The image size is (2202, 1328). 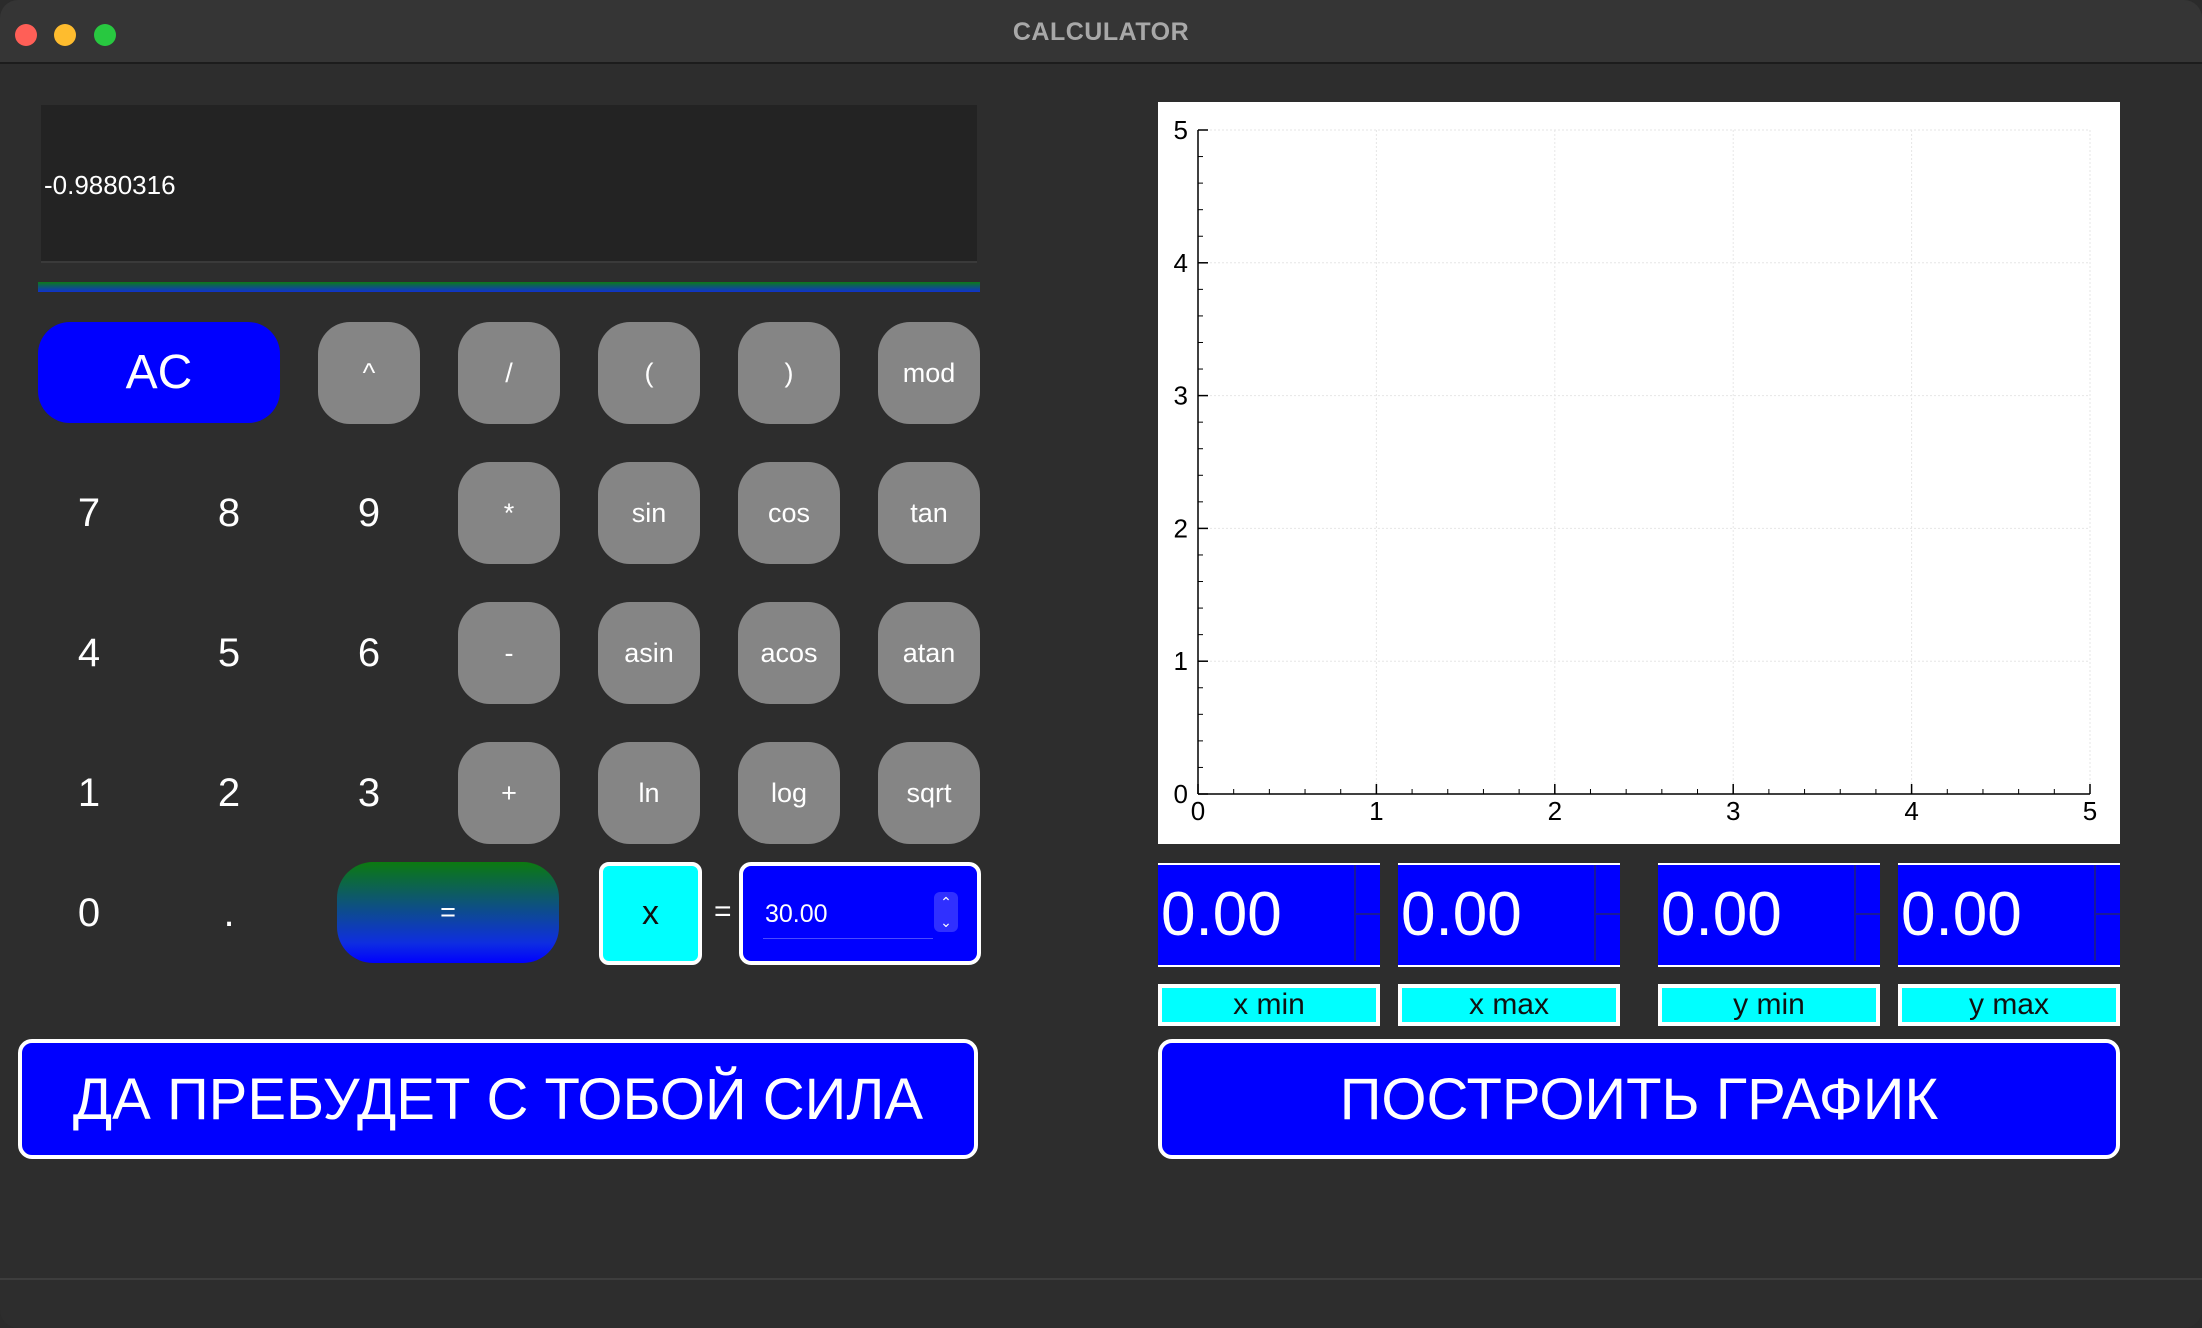 What do you see at coordinates (789, 793) in the screenshot?
I see `log-button: log` at bounding box center [789, 793].